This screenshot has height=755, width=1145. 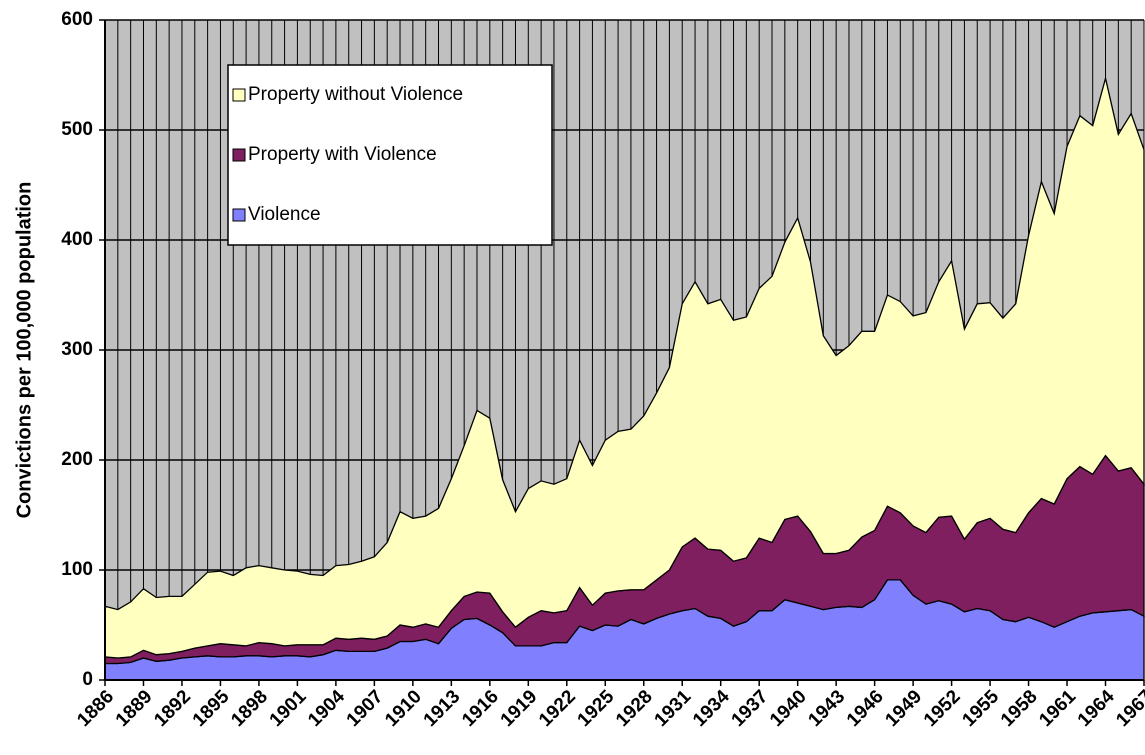 I want to click on x-tick-label: 1901, so click(x=288, y=708).